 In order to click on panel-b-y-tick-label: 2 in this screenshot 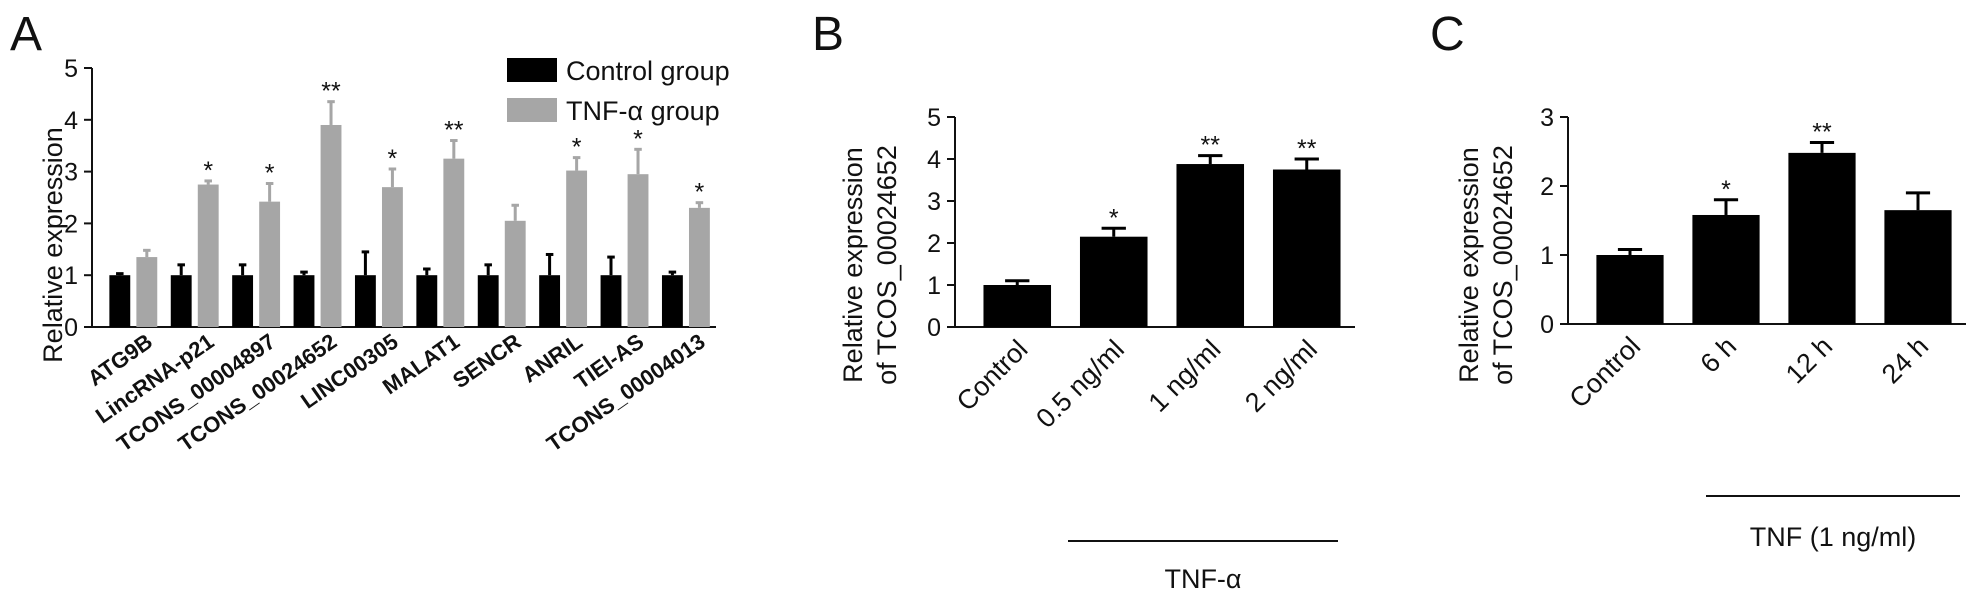, I will do `click(934, 244)`.